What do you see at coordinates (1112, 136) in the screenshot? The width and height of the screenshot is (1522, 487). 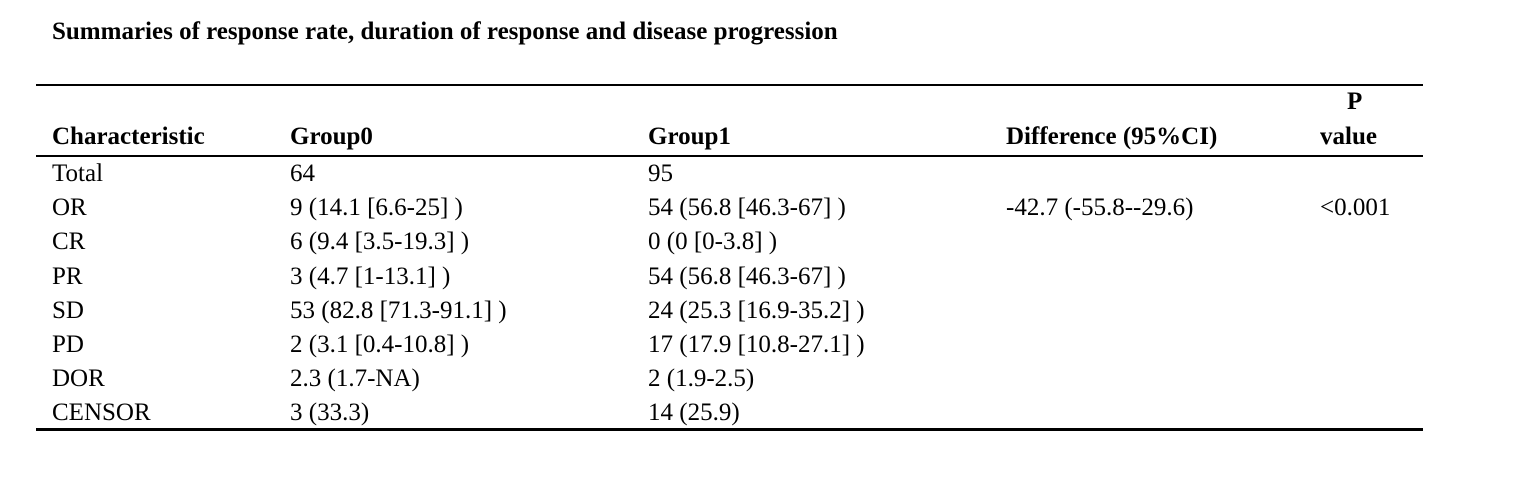 I see `header-difference: Difference (95%CI)` at bounding box center [1112, 136].